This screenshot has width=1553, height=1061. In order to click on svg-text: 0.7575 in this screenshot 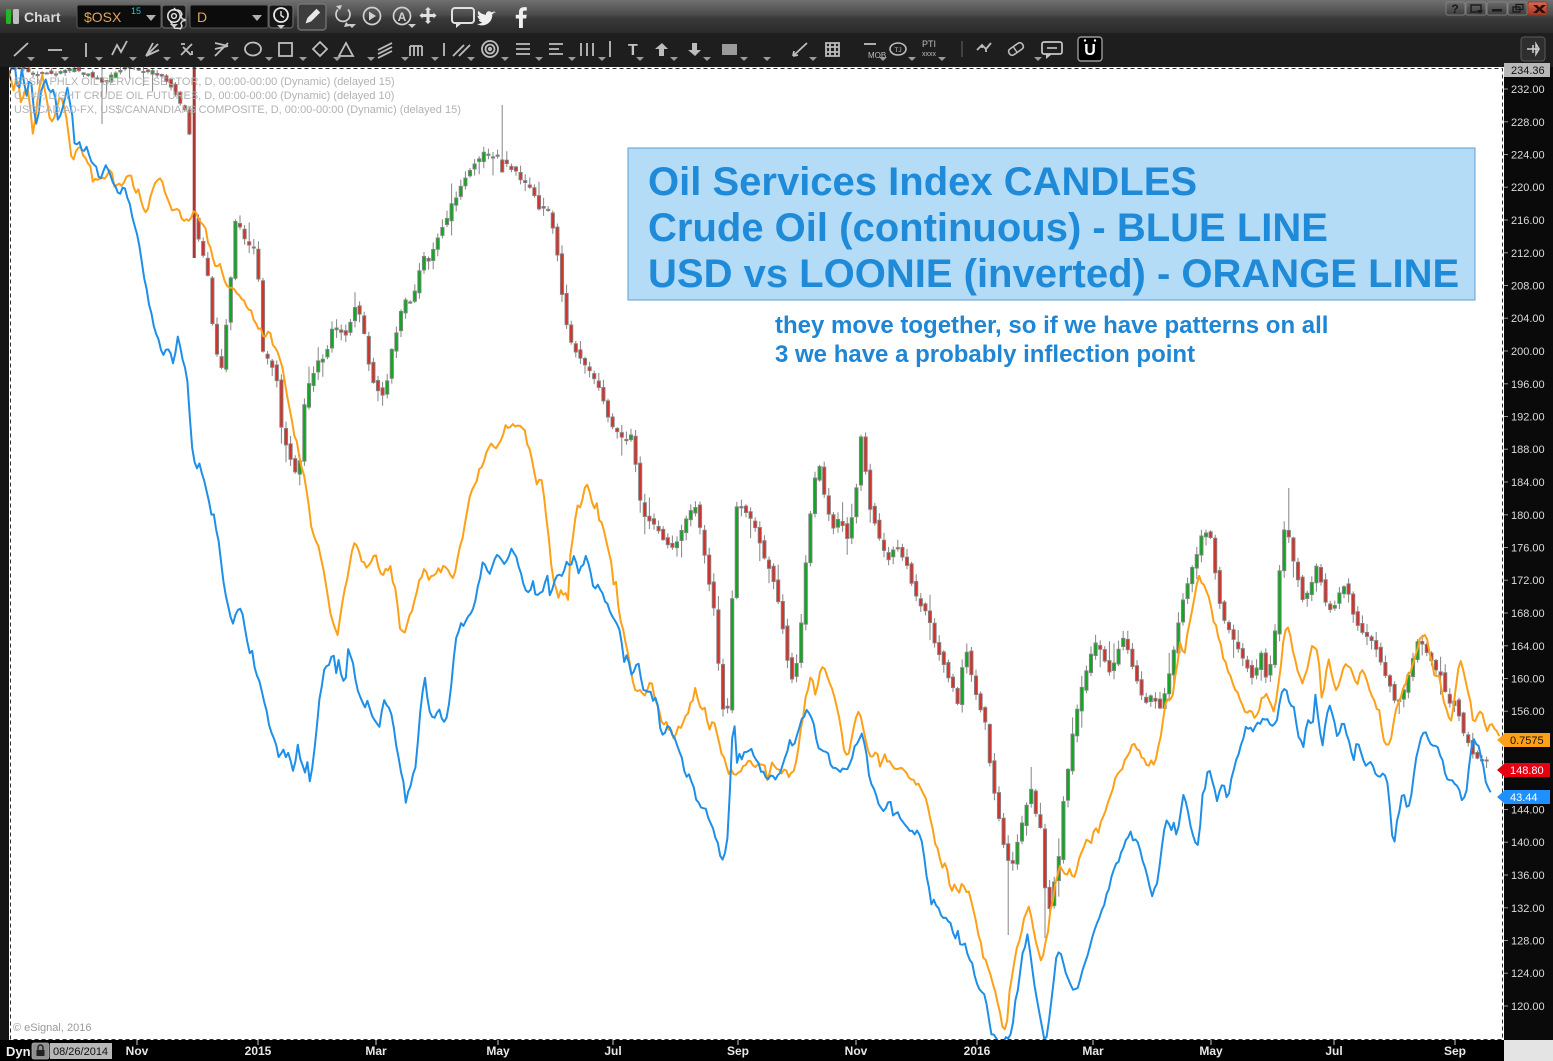, I will do `click(1527, 741)`.